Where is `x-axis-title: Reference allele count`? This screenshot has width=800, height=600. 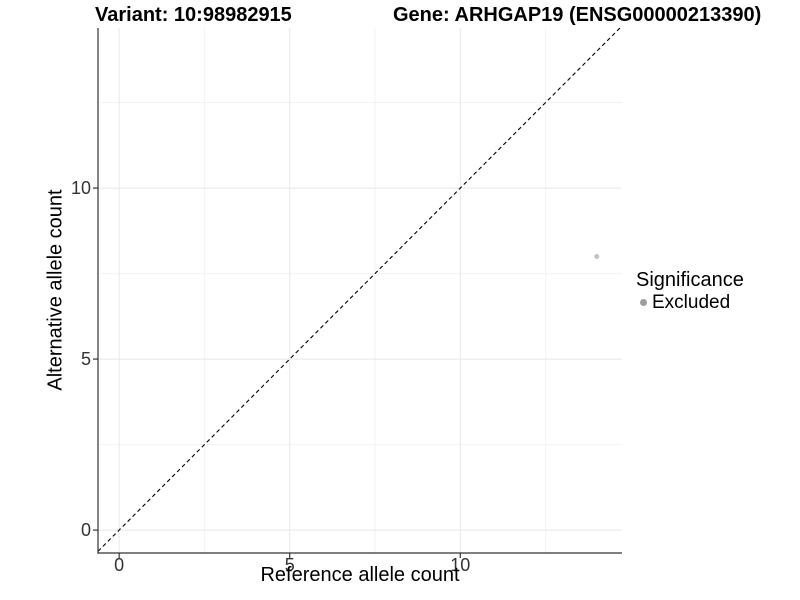 x-axis-title: Reference allele count is located at coordinates (360, 575).